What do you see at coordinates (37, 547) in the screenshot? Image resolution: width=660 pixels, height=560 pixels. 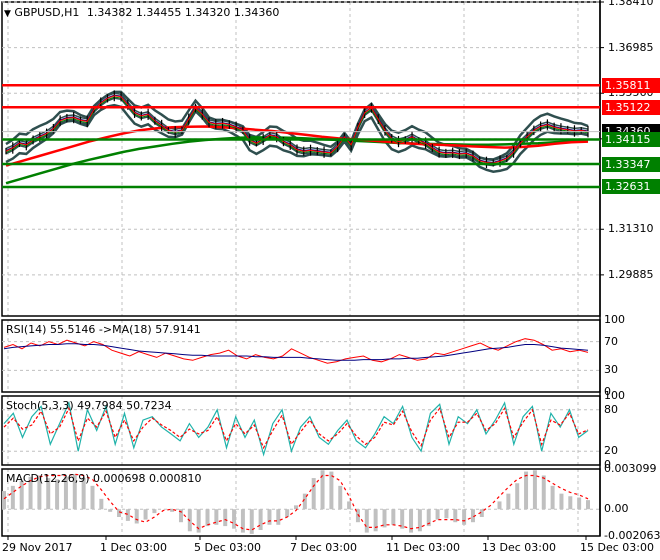 I see `time-axis-label: 29 Nov 2017` at bounding box center [37, 547].